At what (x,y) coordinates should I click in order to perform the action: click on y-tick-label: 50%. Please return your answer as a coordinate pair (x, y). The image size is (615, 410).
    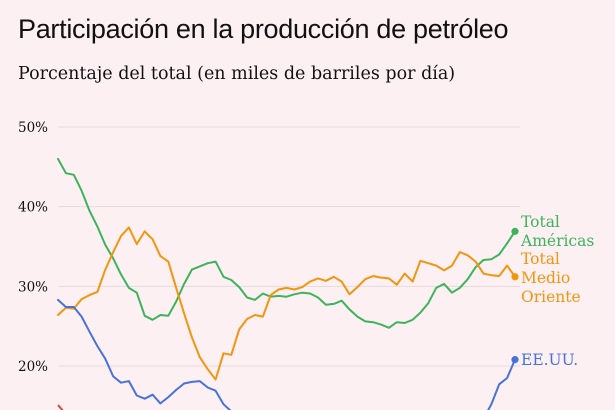
    Looking at the image, I should click on (33, 128).